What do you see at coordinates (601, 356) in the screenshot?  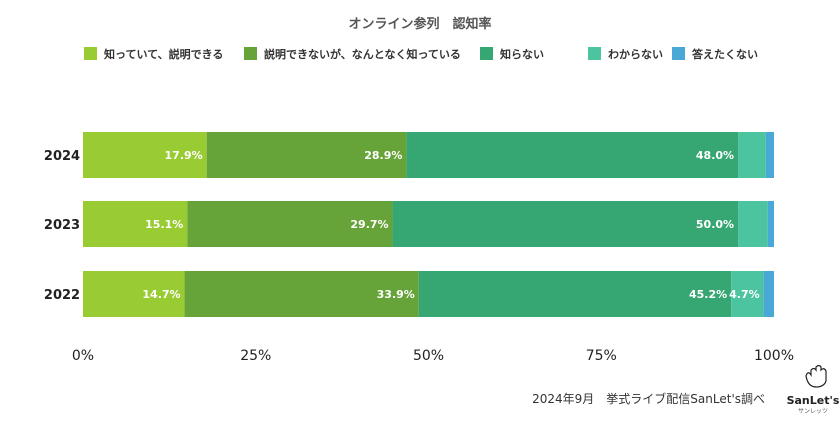 I see `x-tick-label: 75%` at bounding box center [601, 356].